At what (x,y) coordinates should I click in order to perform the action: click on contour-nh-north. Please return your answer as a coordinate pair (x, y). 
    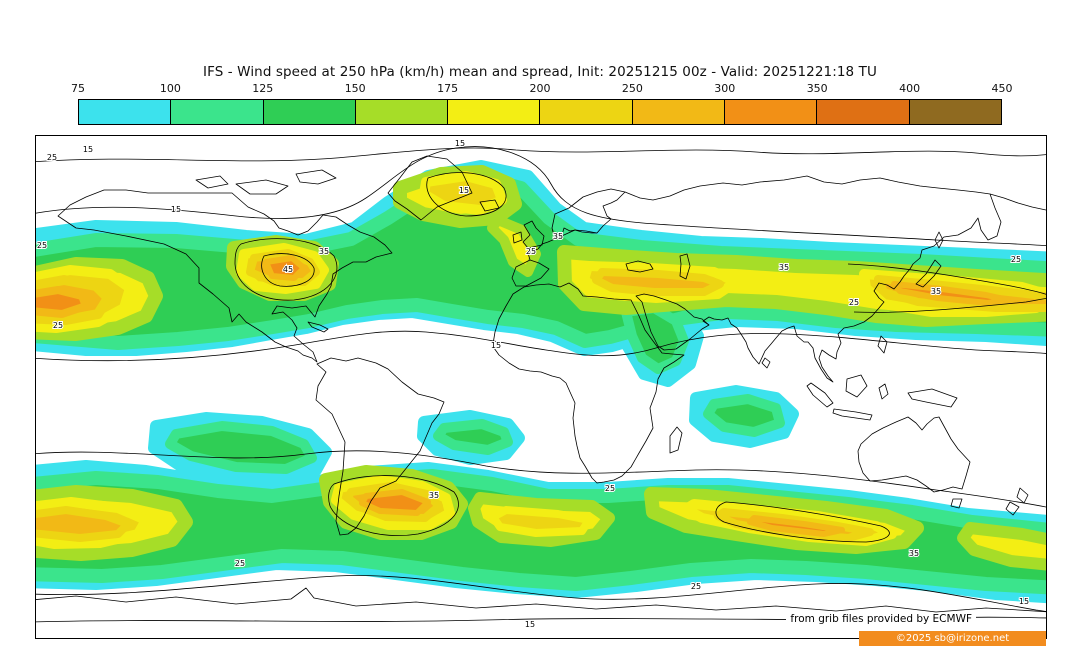
    Looking at the image, I should click on (541, 196).